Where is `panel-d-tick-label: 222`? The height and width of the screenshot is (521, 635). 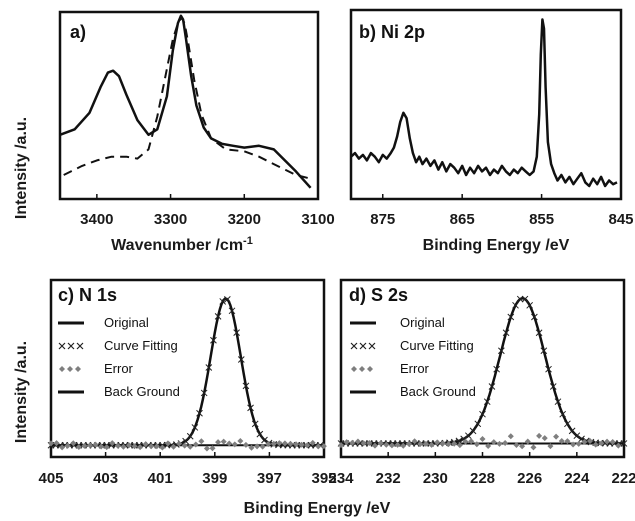
panel-d-tick-label: 222 is located at coordinates (623, 478).